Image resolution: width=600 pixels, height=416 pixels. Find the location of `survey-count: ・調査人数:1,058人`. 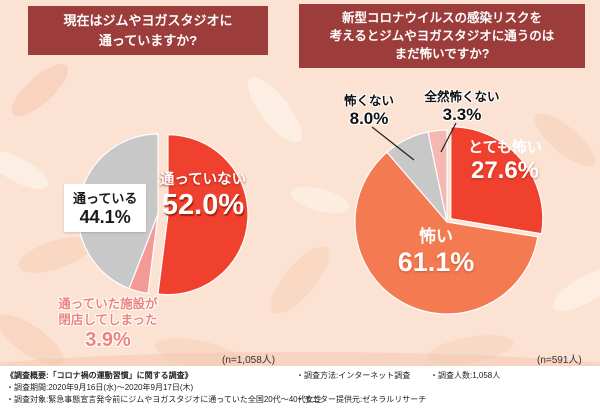

survey-count: ・調査人数:1,058人 is located at coordinates (465, 375).